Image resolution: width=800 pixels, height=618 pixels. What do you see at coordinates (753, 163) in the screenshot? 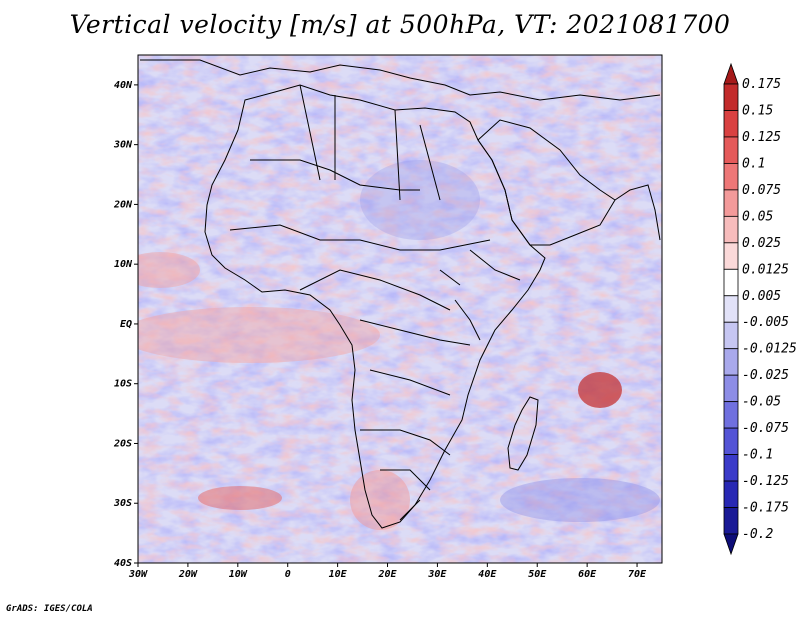
I see `colorbar-label: 0.1` at bounding box center [753, 163].